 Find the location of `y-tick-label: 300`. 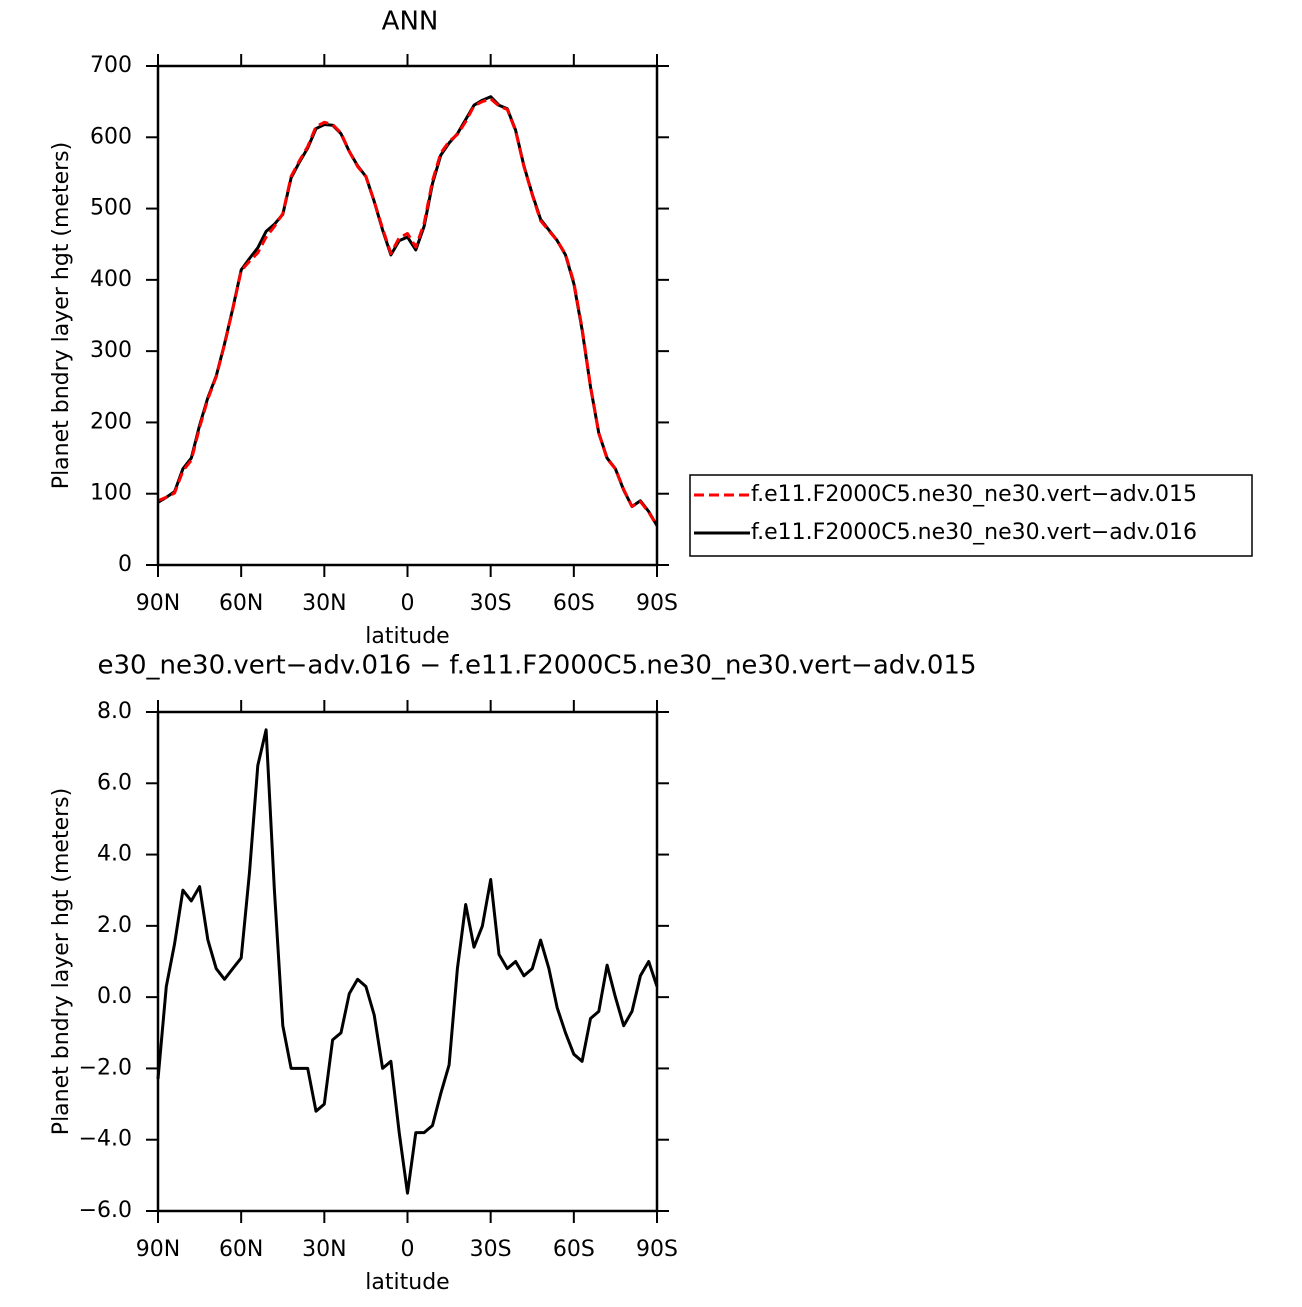

y-tick-label: 300 is located at coordinates (111, 350).